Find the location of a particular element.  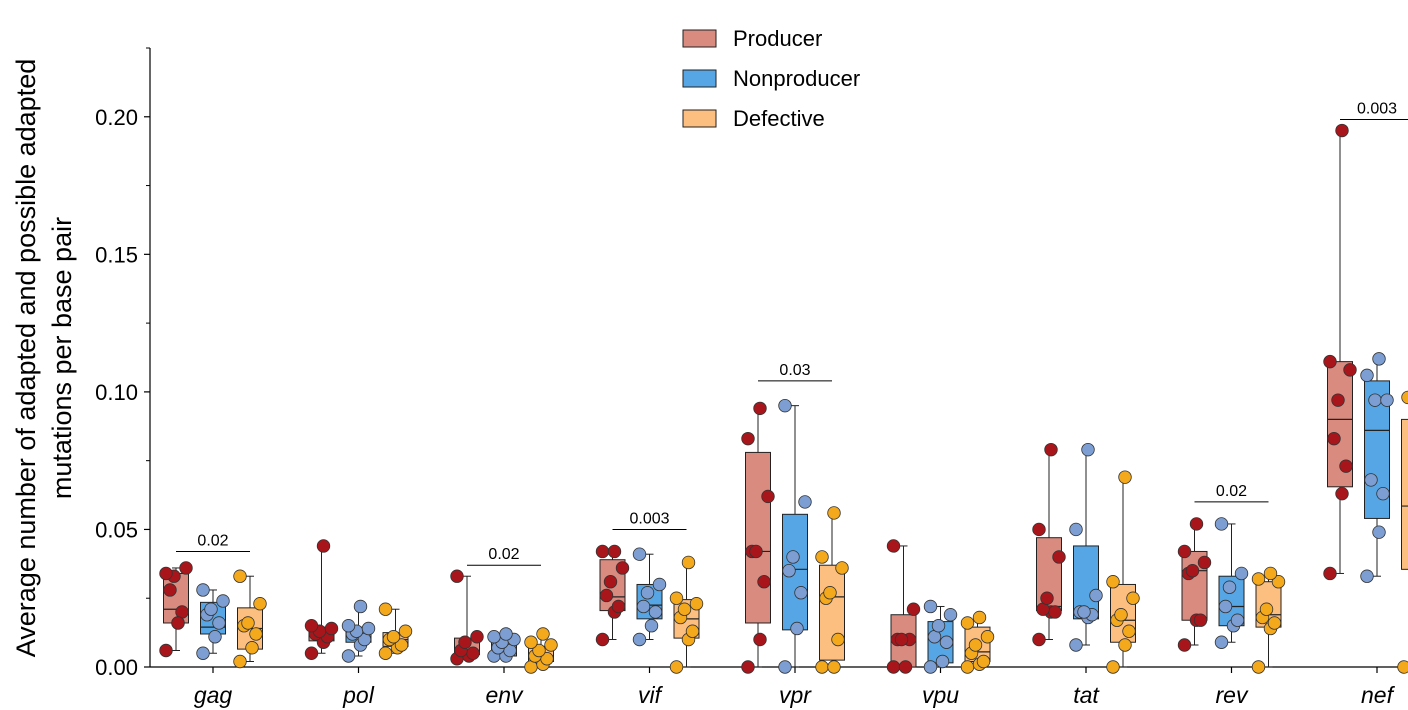

x-tick-label: pol is located at coordinates (358, 695).